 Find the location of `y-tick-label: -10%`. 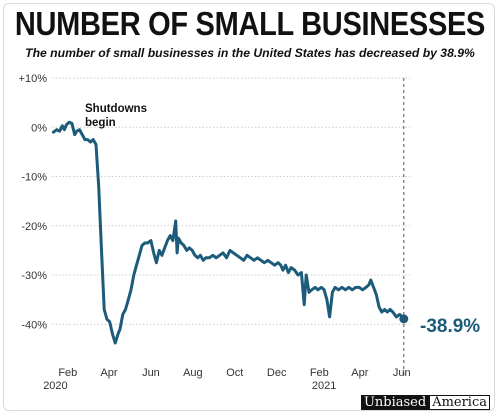

y-tick-label: -10% is located at coordinates (34, 178).